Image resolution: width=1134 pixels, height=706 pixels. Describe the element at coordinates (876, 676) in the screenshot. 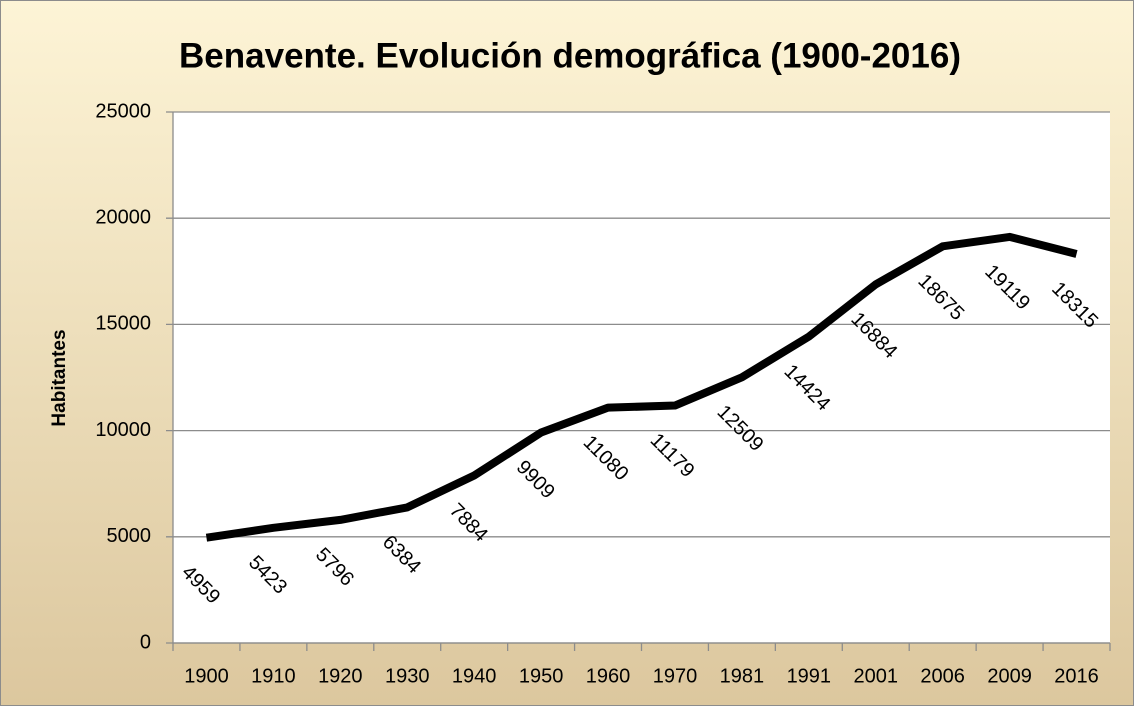

I see `x-tick-label: 2001` at that location.